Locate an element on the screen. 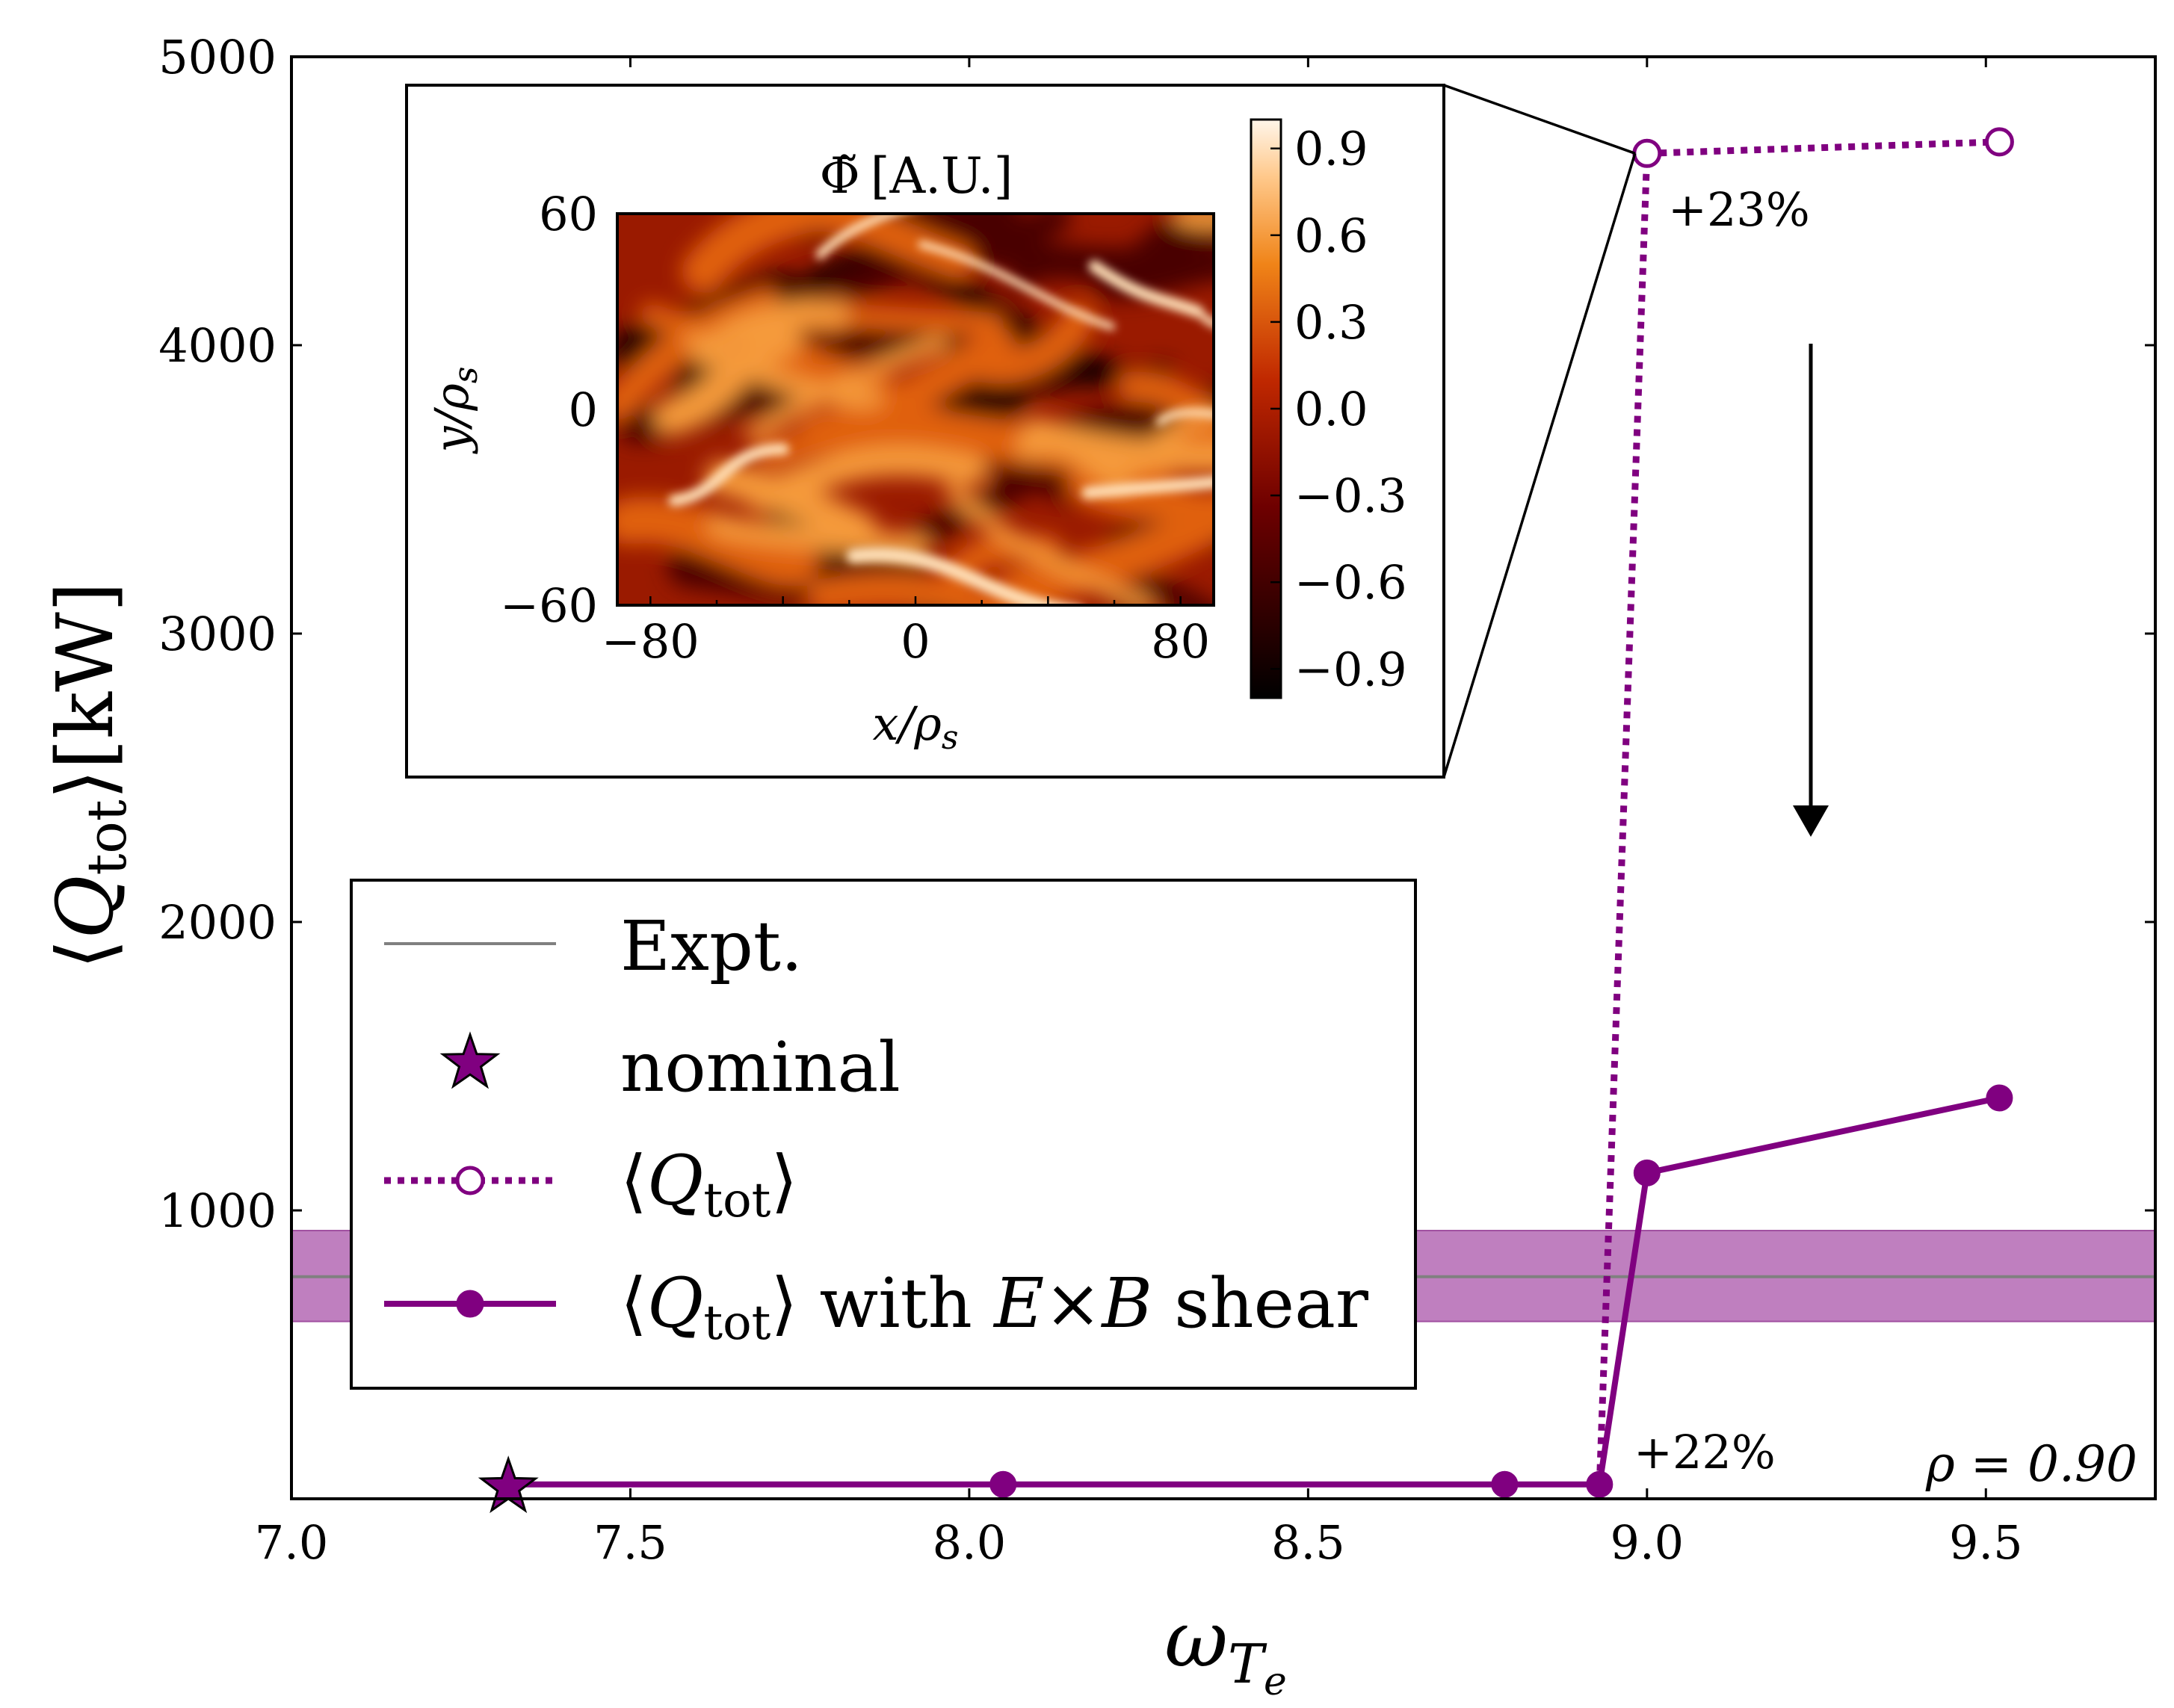  legend-nominal-star is located at coordinates (470, 1060).